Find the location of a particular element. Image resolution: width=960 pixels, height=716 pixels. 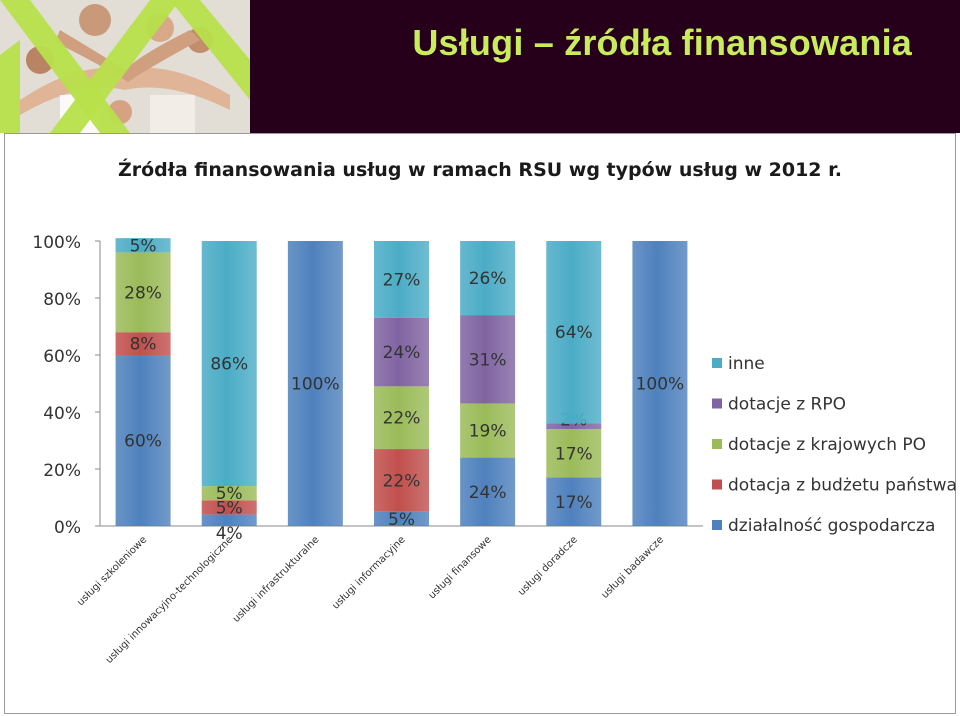

data-label: 60% is located at coordinates (143, 442).